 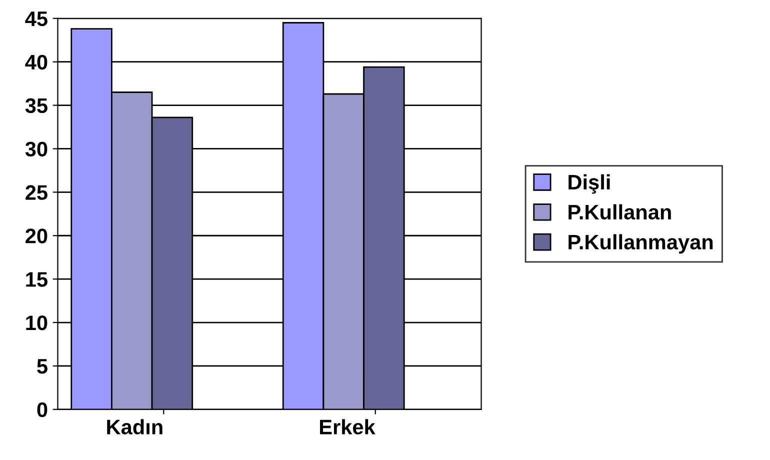 I want to click on y-tick-label: 30, so click(x=36, y=149).